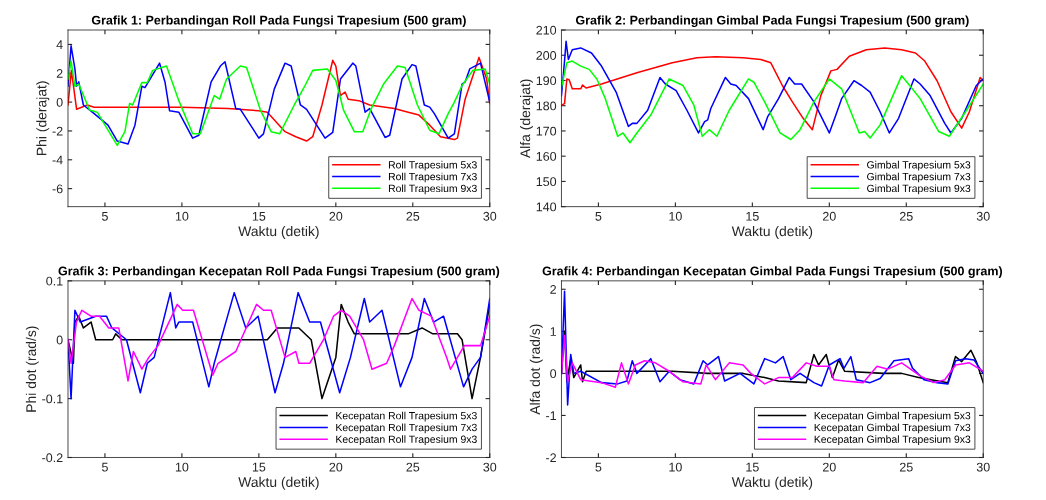 The image size is (1046, 500). What do you see at coordinates (52, 458) in the screenshot?
I see `y-tick-label: -0.2` at bounding box center [52, 458].